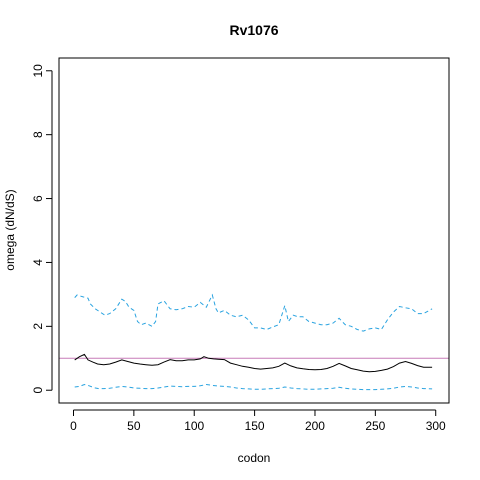 This screenshot has height=480, width=480. Describe the element at coordinates (38, 390) in the screenshot. I see `y-tick-label: 0` at that location.